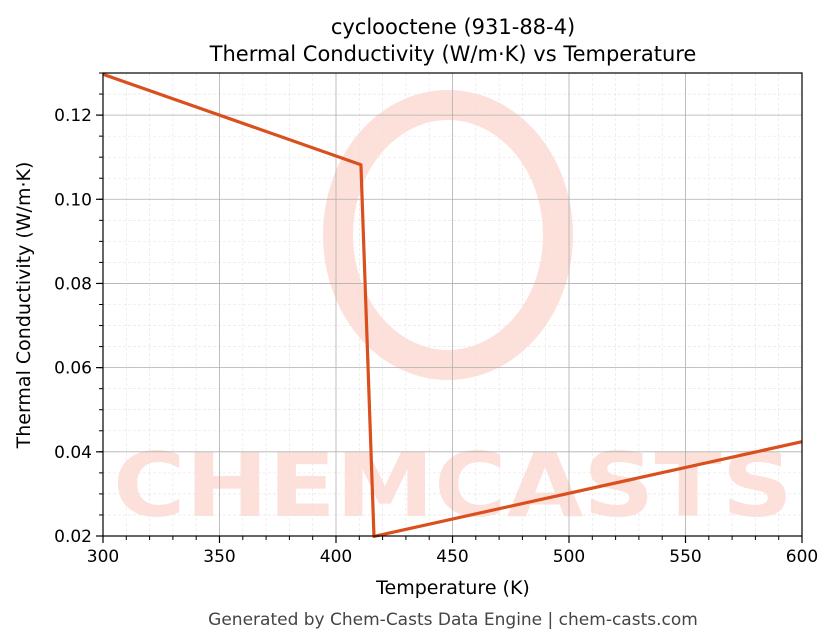 Image resolution: width=836 pixels, height=644 pixels. What do you see at coordinates (103, 557) in the screenshot?
I see `x-tick-label: 300` at bounding box center [103, 557].